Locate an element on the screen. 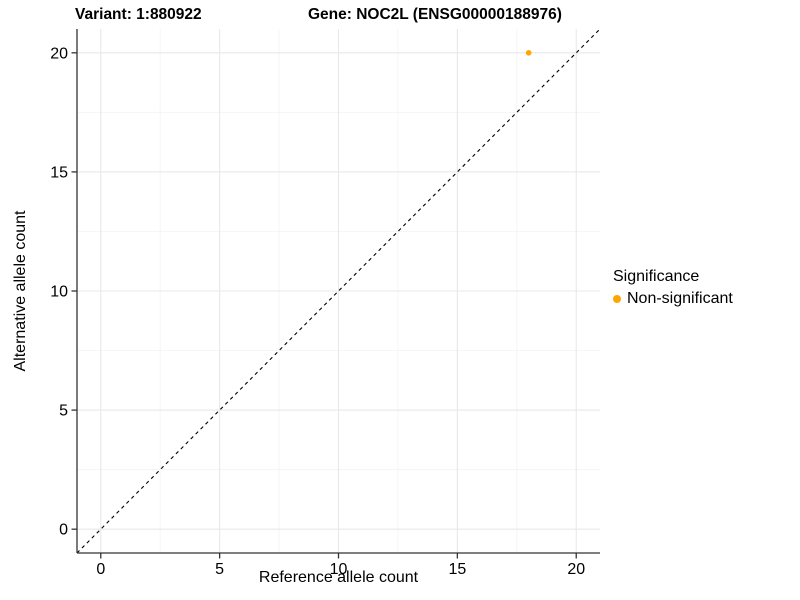  legend-item-non-significant: Non-significant is located at coordinates (673, 299).